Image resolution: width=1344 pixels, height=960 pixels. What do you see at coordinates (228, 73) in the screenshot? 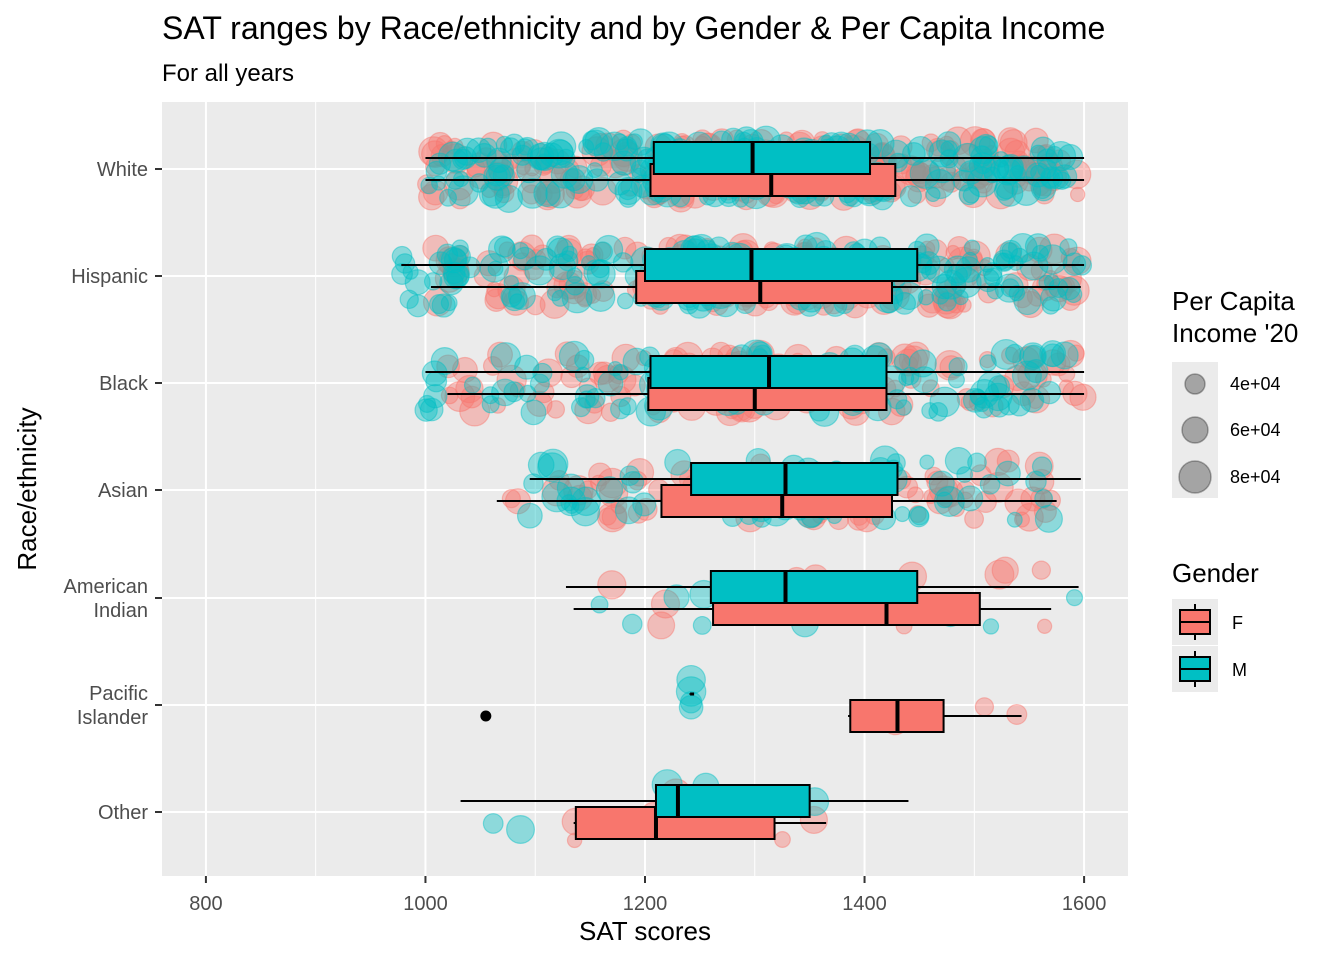
I see `chart-subtitle: For all years` at bounding box center [228, 73].